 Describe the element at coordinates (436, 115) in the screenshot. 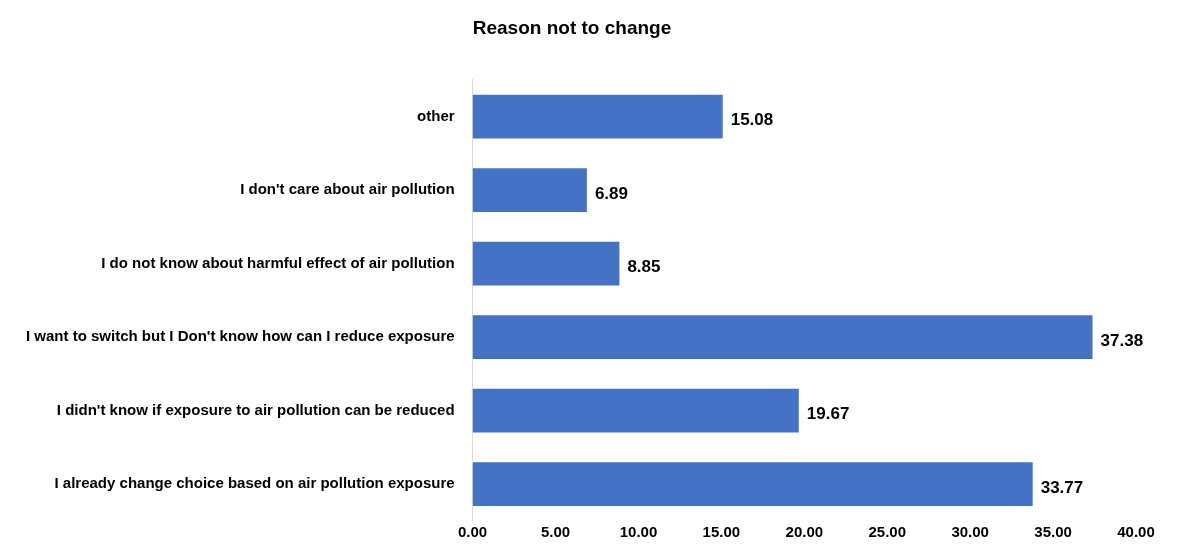

I see `y-tick-label: other` at that location.